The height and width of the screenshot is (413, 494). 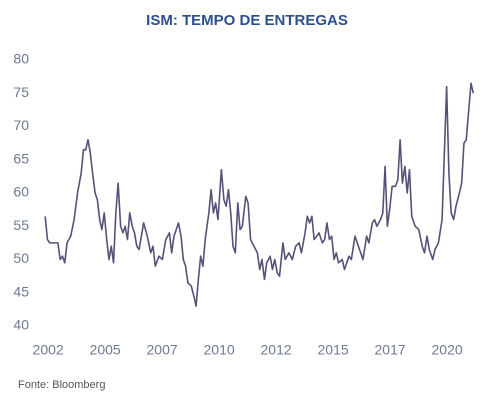 I want to click on y-tick-label: 60, so click(x=21, y=192).